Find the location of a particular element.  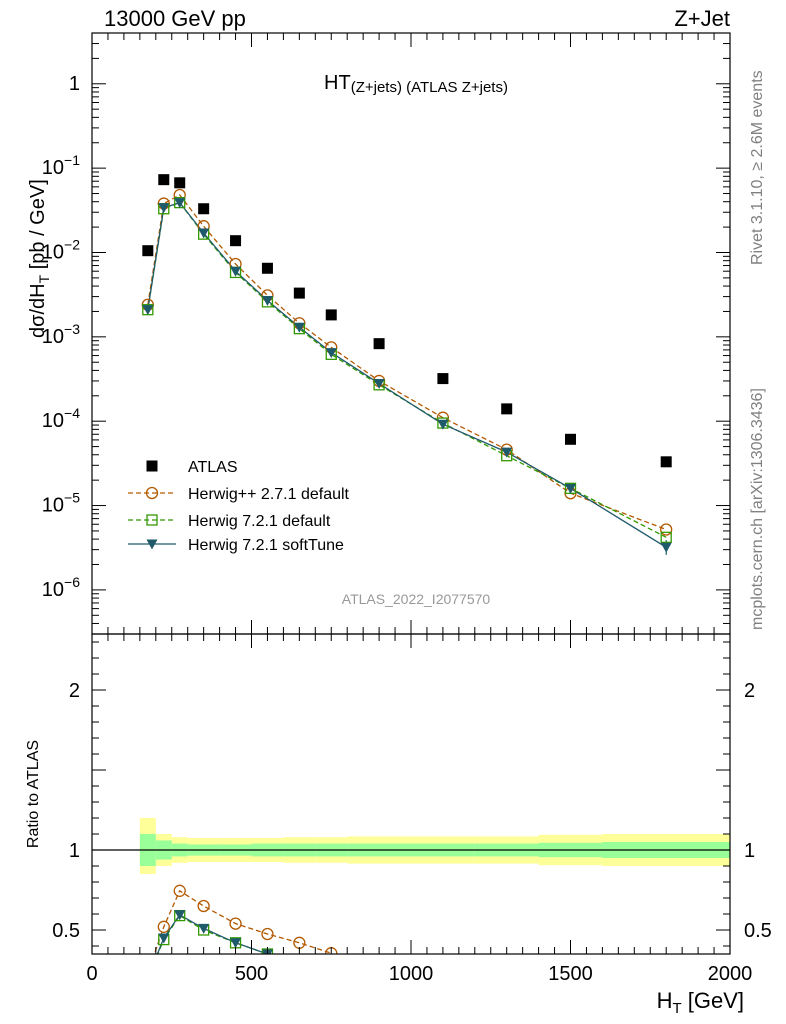

main-y-axis-label: dσ/dHT [pb / GeV] is located at coordinates (39, 258).